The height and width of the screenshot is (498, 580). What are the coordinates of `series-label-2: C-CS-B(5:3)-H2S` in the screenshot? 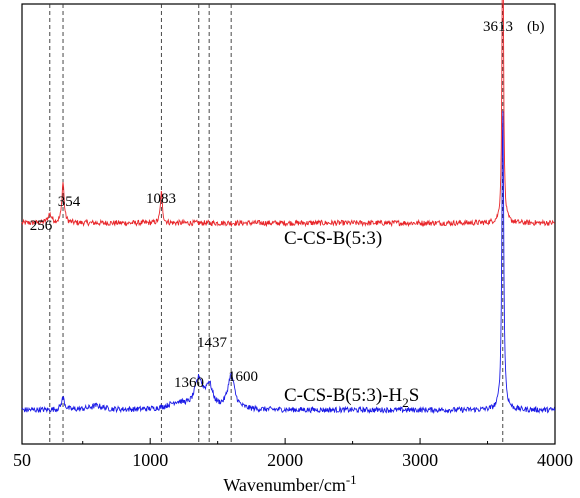 It's located at (351, 397).